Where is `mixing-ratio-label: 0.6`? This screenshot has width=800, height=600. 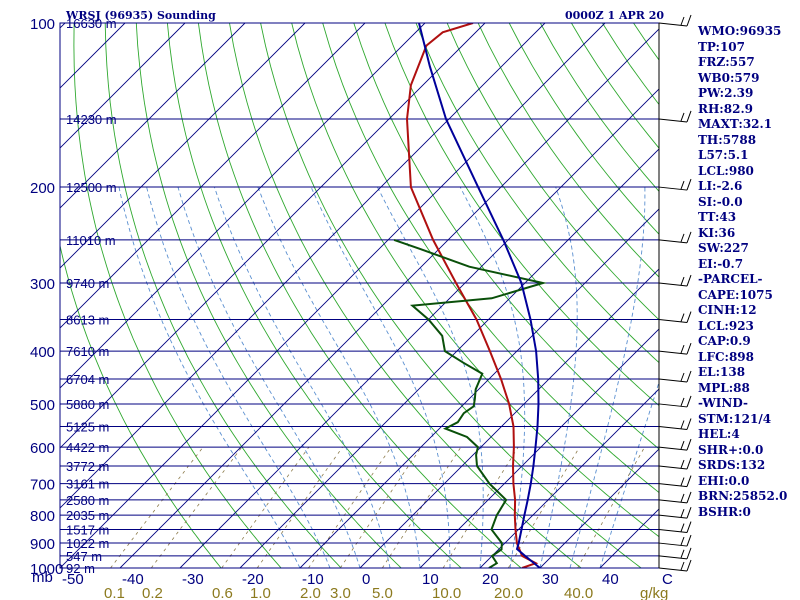
mixing-ratio-label: 0.6 is located at coordinates (222, 592).